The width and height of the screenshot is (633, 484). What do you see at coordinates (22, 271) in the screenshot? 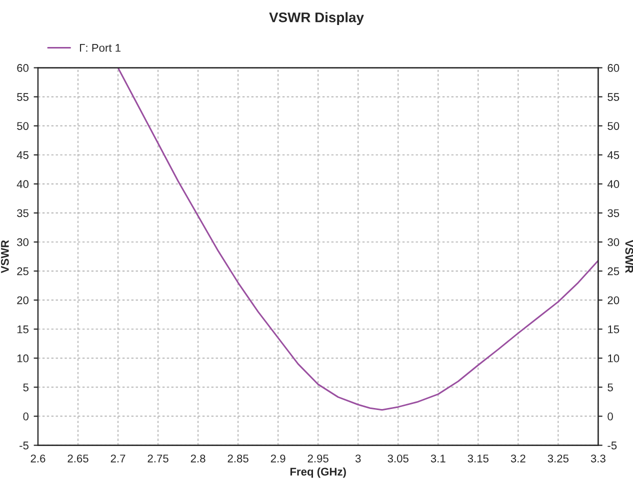
I see `y-tick-label: 25` at bounding box center [22, 271].